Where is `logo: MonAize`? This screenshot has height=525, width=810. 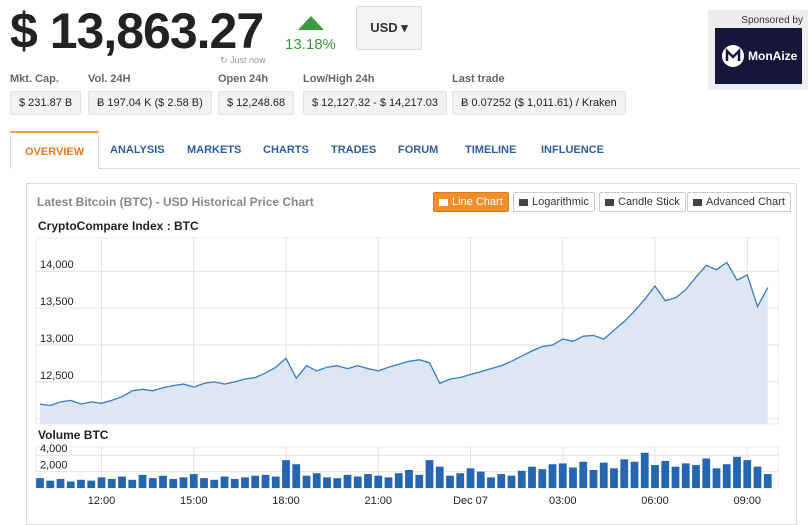
logo: MonAize is located at coordinates (760, 56).